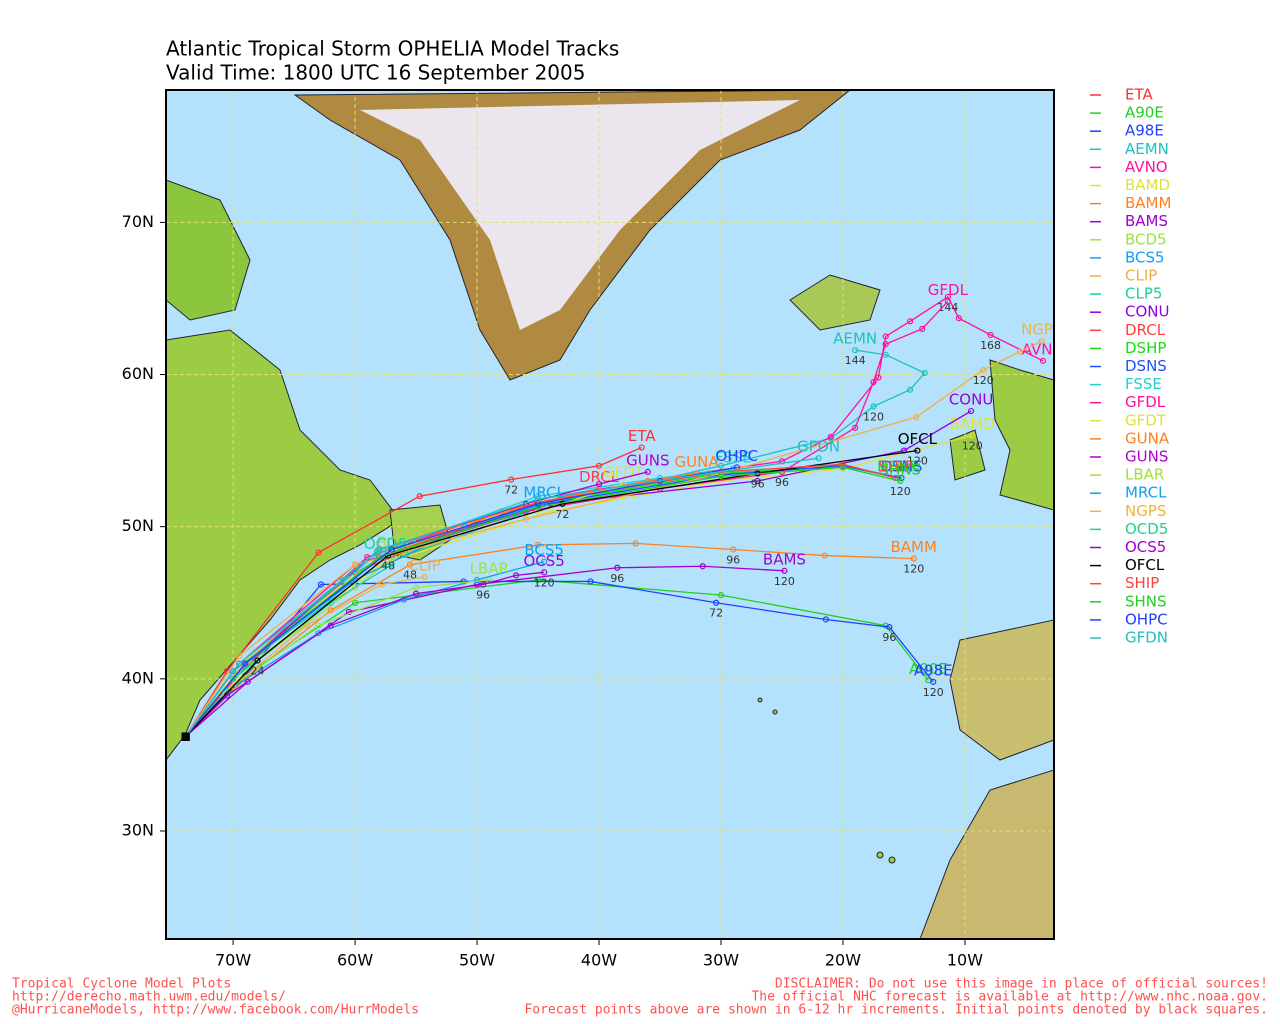 The height and width of the screenshot is (1024, 1280). I want to click on legend-label: DRCL, so click(1145, 330).